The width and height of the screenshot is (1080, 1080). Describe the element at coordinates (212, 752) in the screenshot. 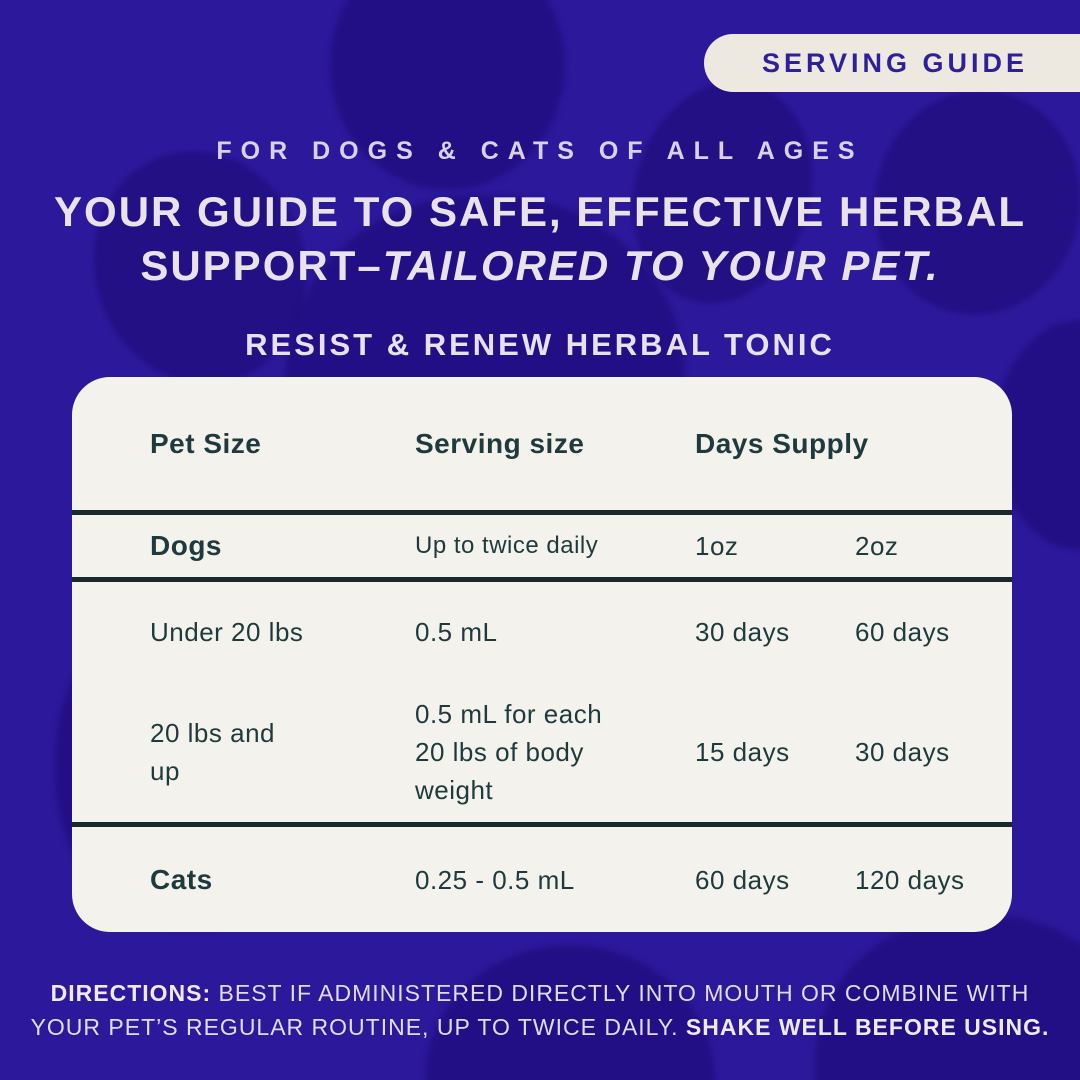

I see `cell-pet-text: 20 lbs and up` at that location.